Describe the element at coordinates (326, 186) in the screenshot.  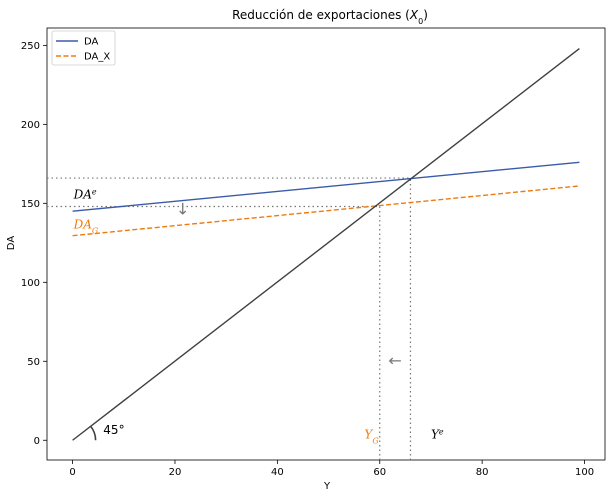
I see `series-line-da` at that location.